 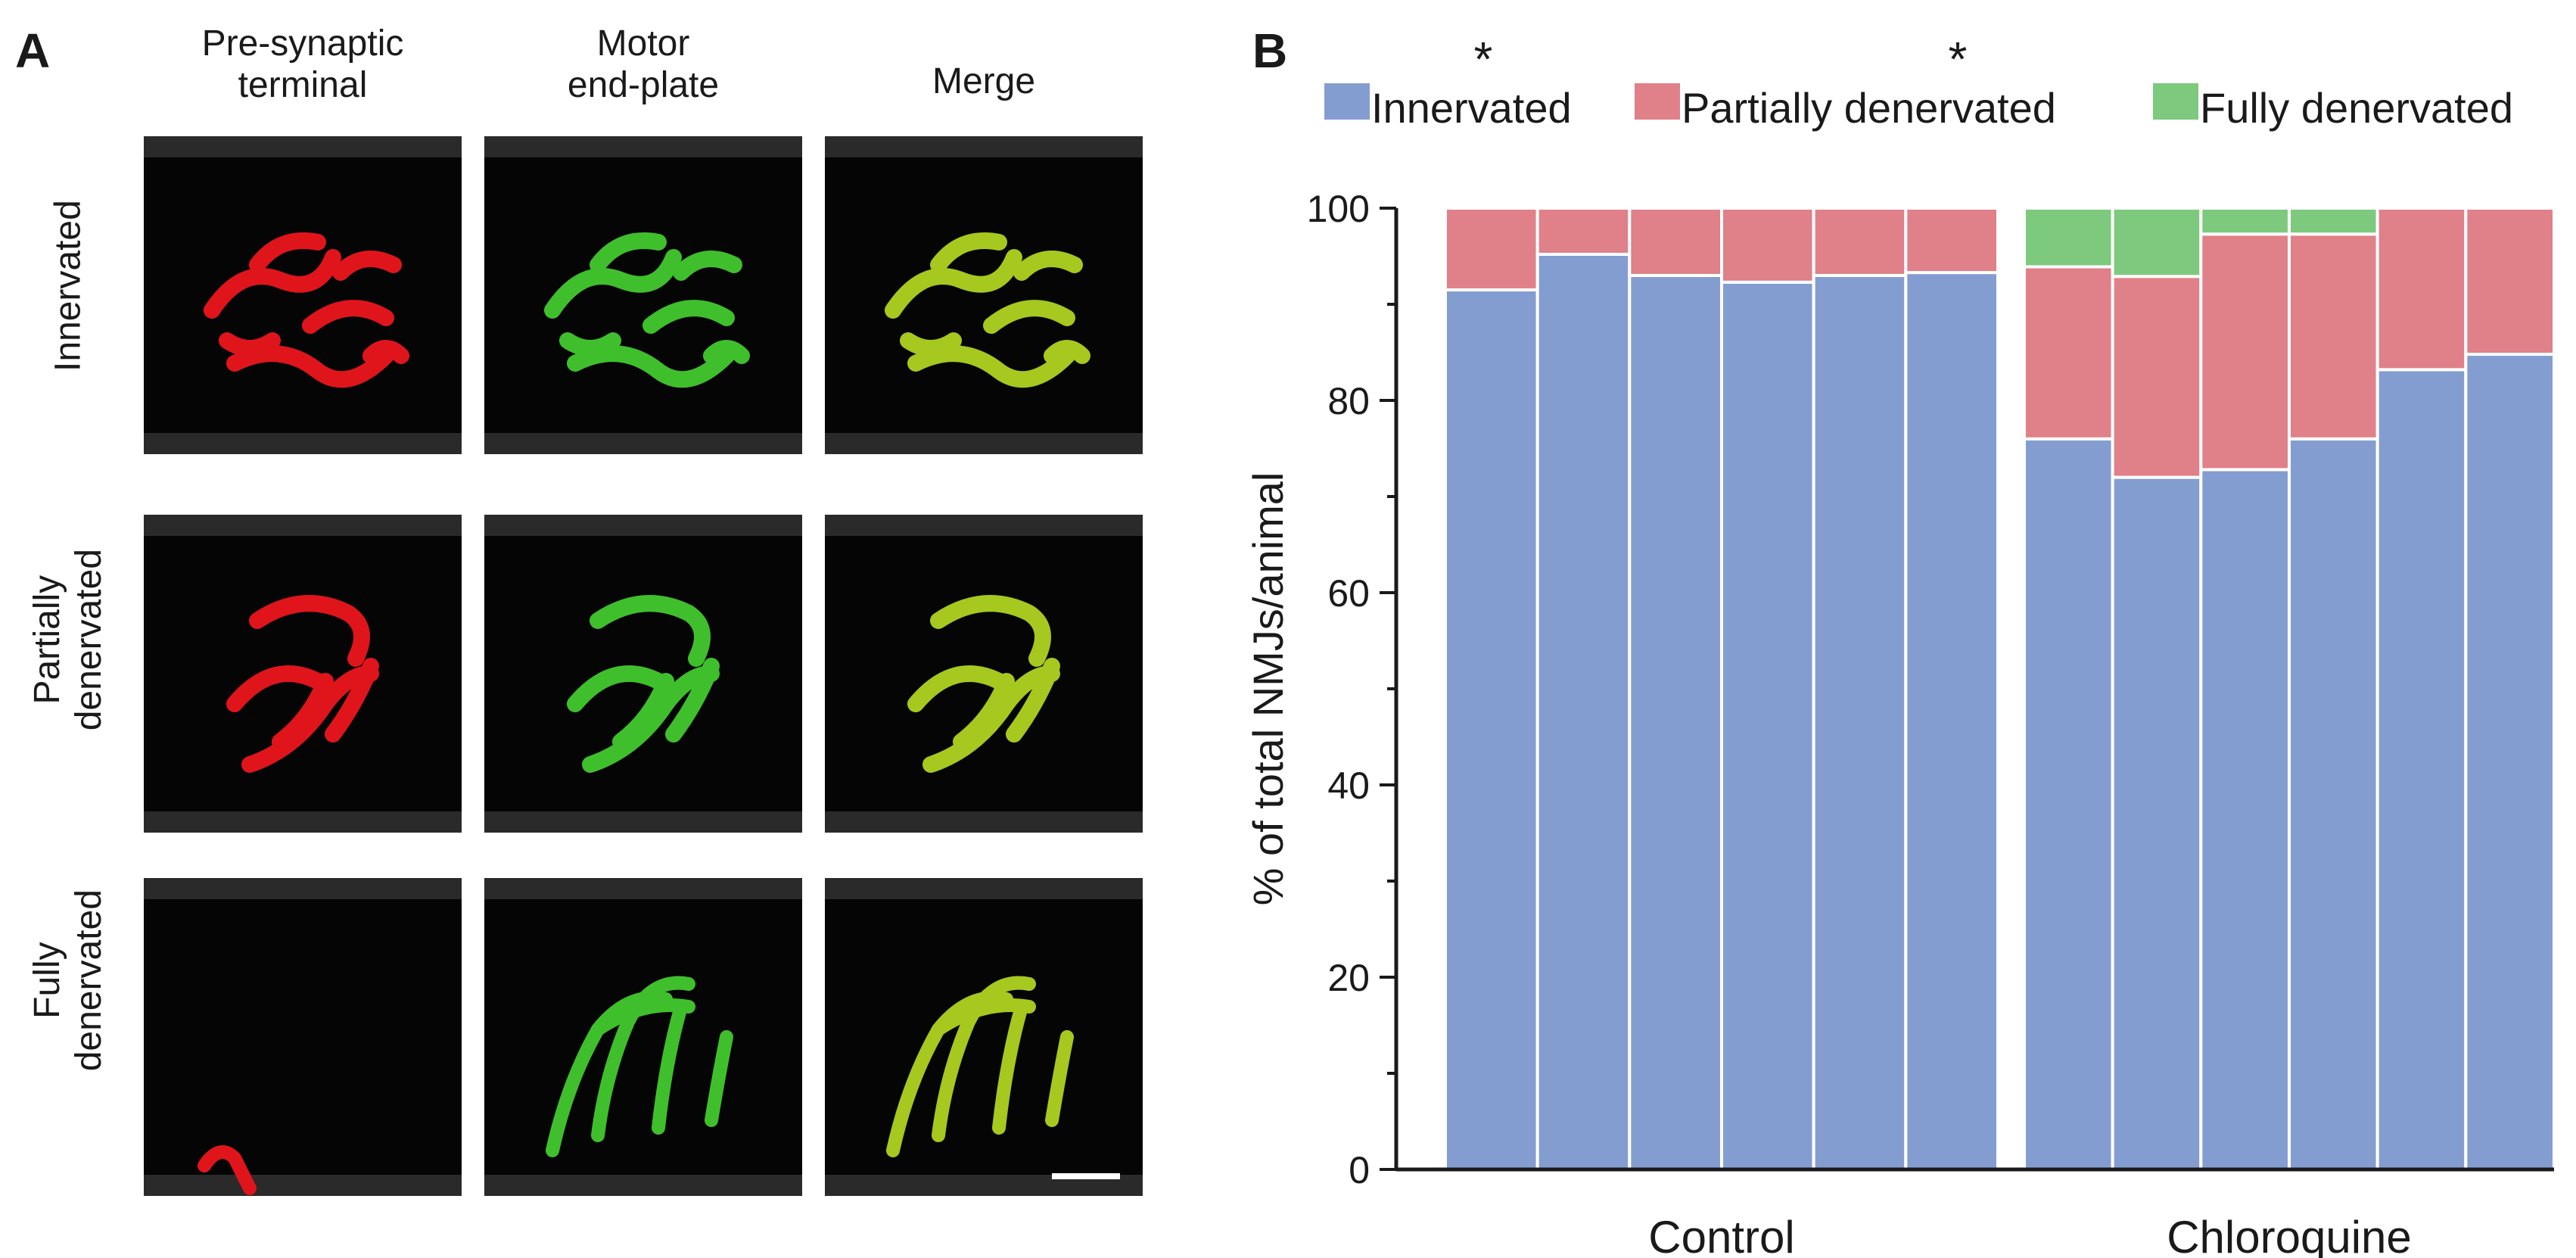 I want to click on micrograph-partially-denervated-presynaptic, so click(x=303, y=674).